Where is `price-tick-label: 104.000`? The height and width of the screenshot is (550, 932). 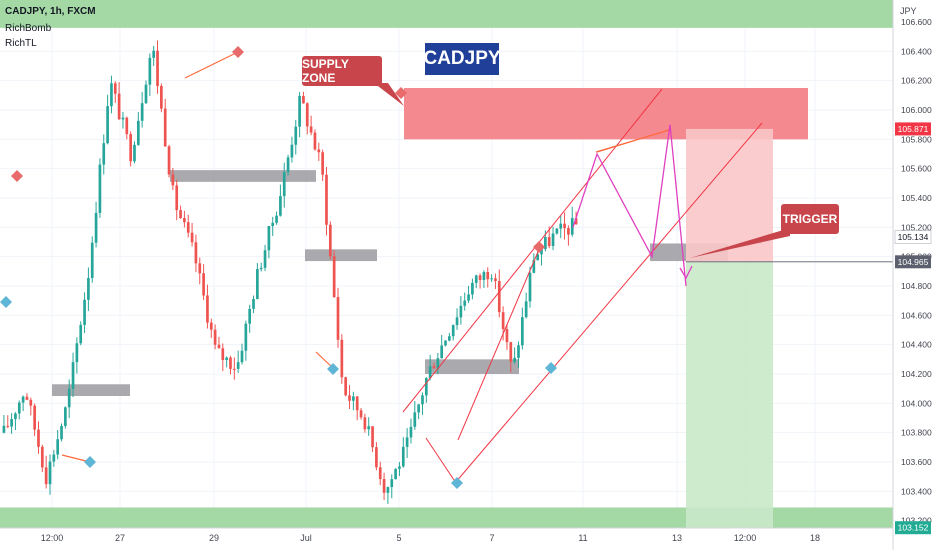 price-tick-label: 104.000 is located at coordinates (916, 403).